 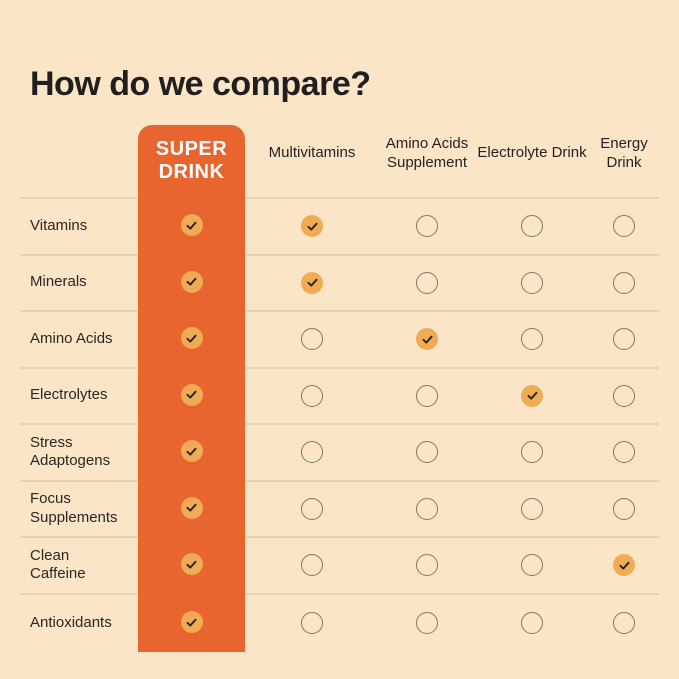 I want to click on table-row: Electrolytes, so click(x=339, y=395).